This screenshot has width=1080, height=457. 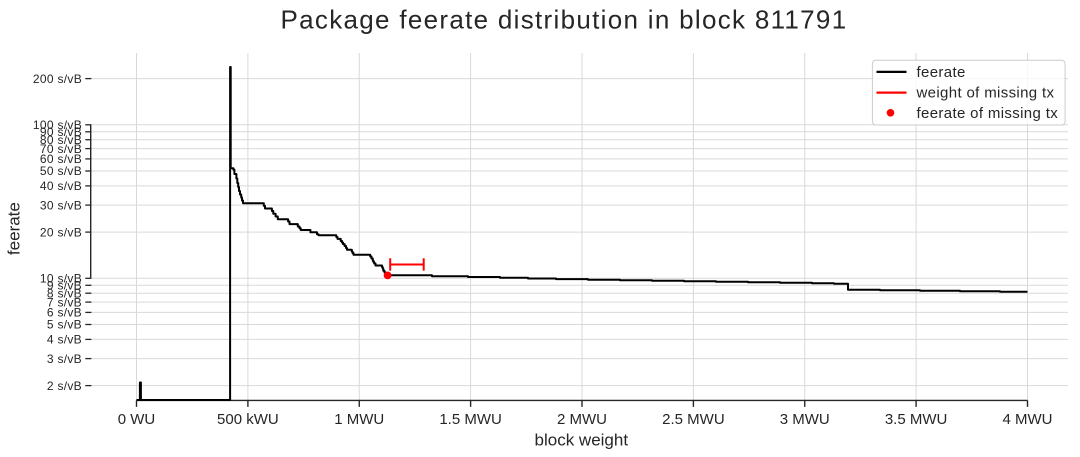 What do you see at coordinates (61, 205) in the screenshot?
I see `svg-text: 30 s/vB` at bounding box center [61, 205].